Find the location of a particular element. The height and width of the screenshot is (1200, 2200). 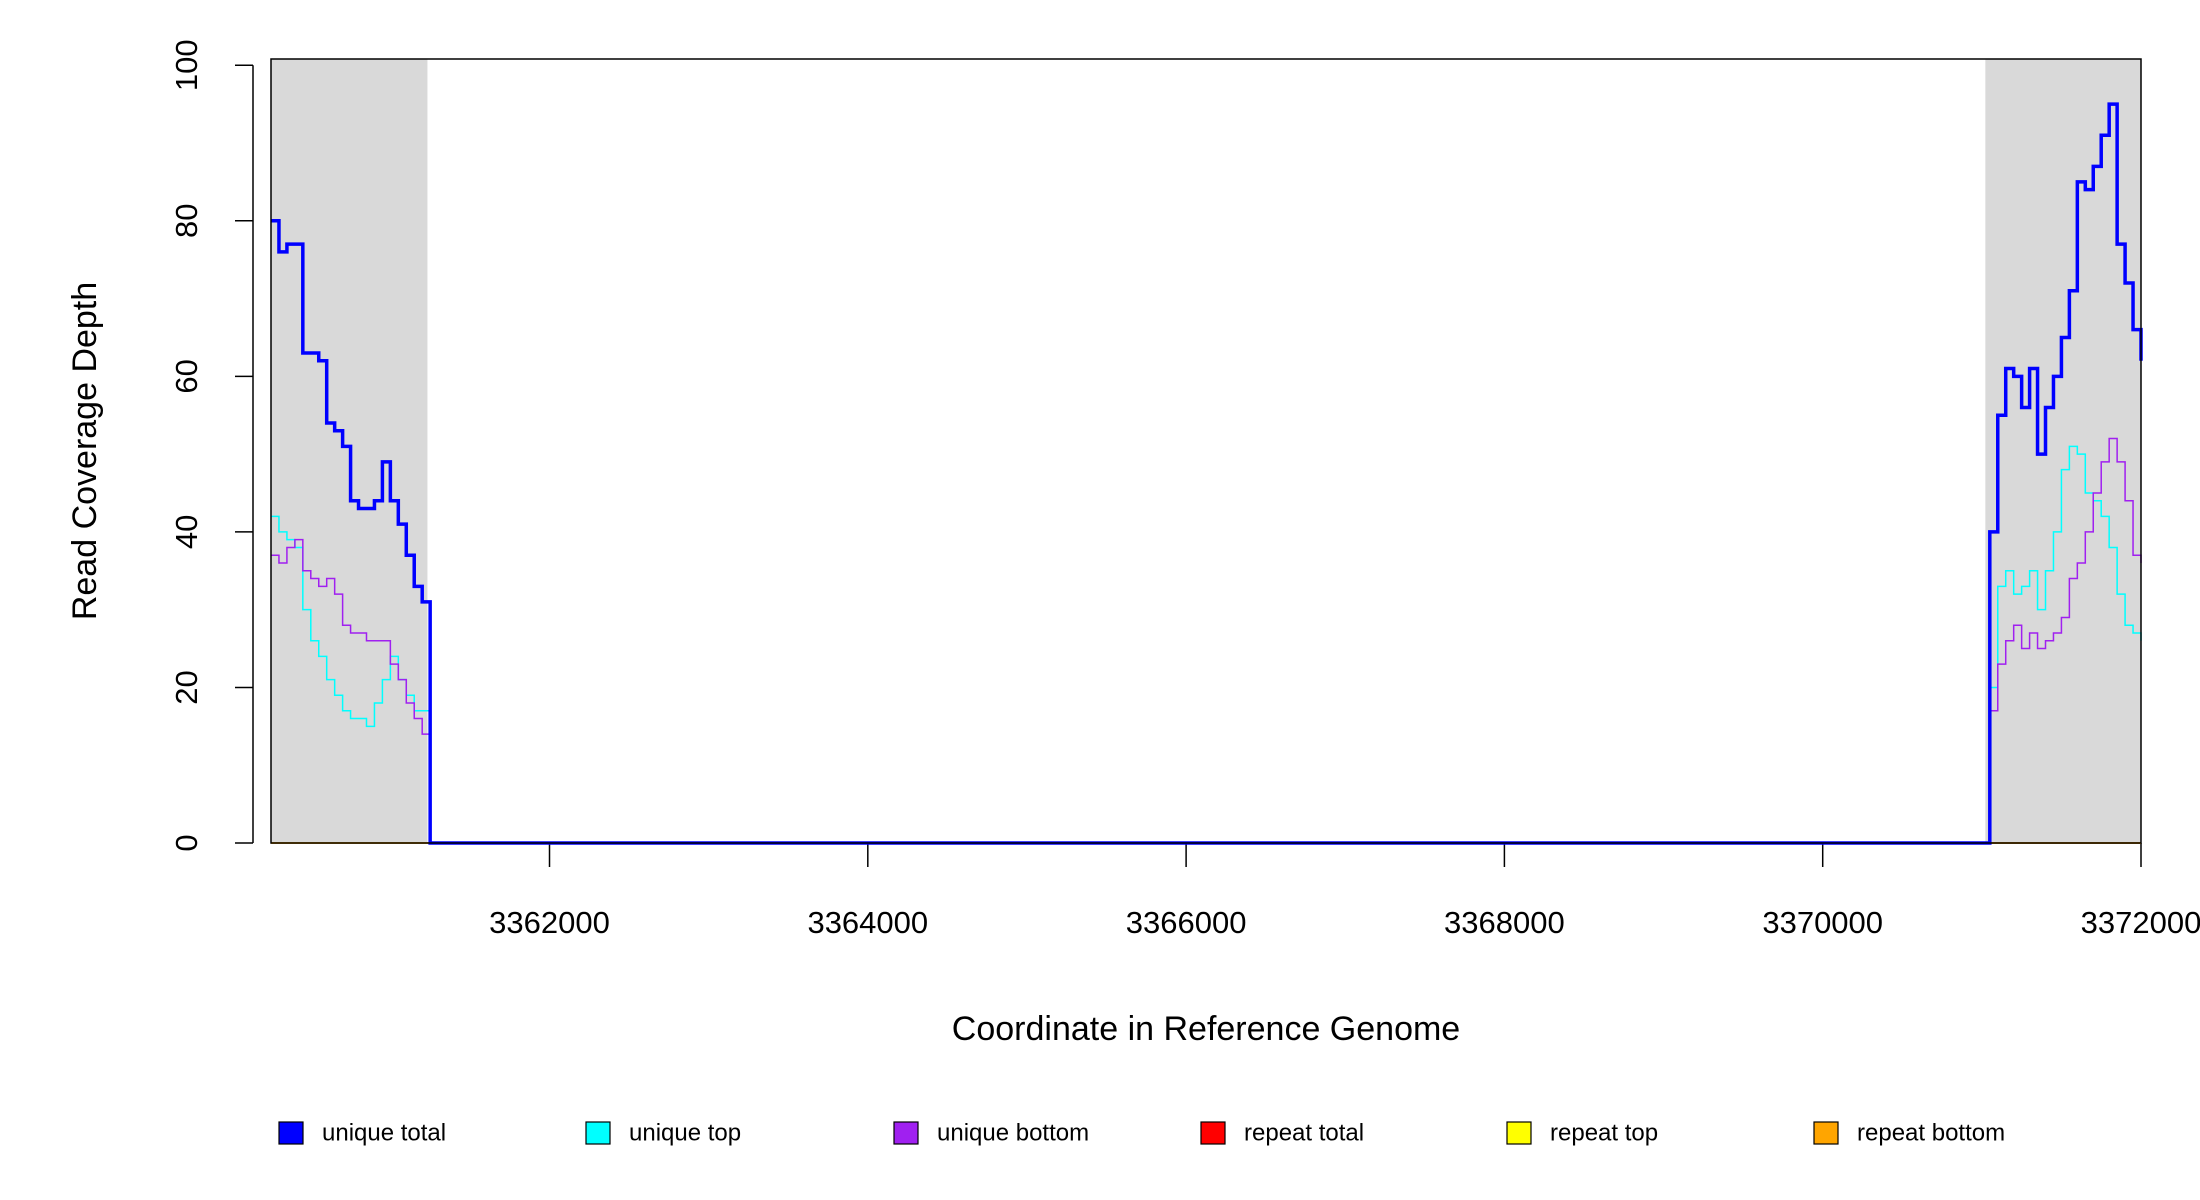

y-tick-label: 100 is located at coordinates (186, 65).